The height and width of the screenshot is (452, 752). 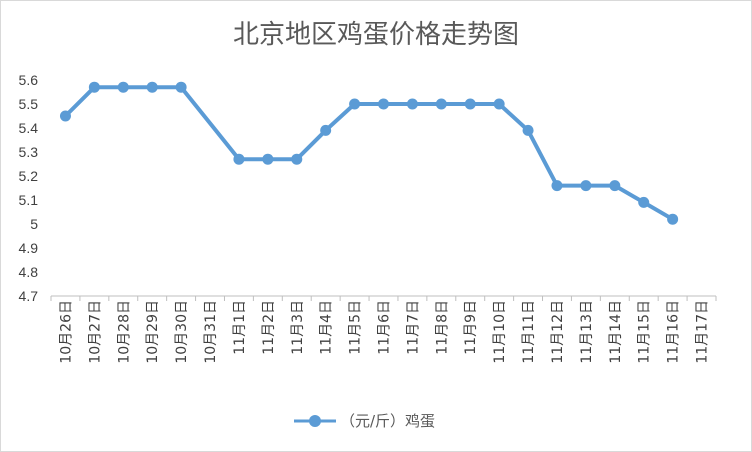 I want to click on x-tick-label: 11月3日, so click(x=298, y=327).